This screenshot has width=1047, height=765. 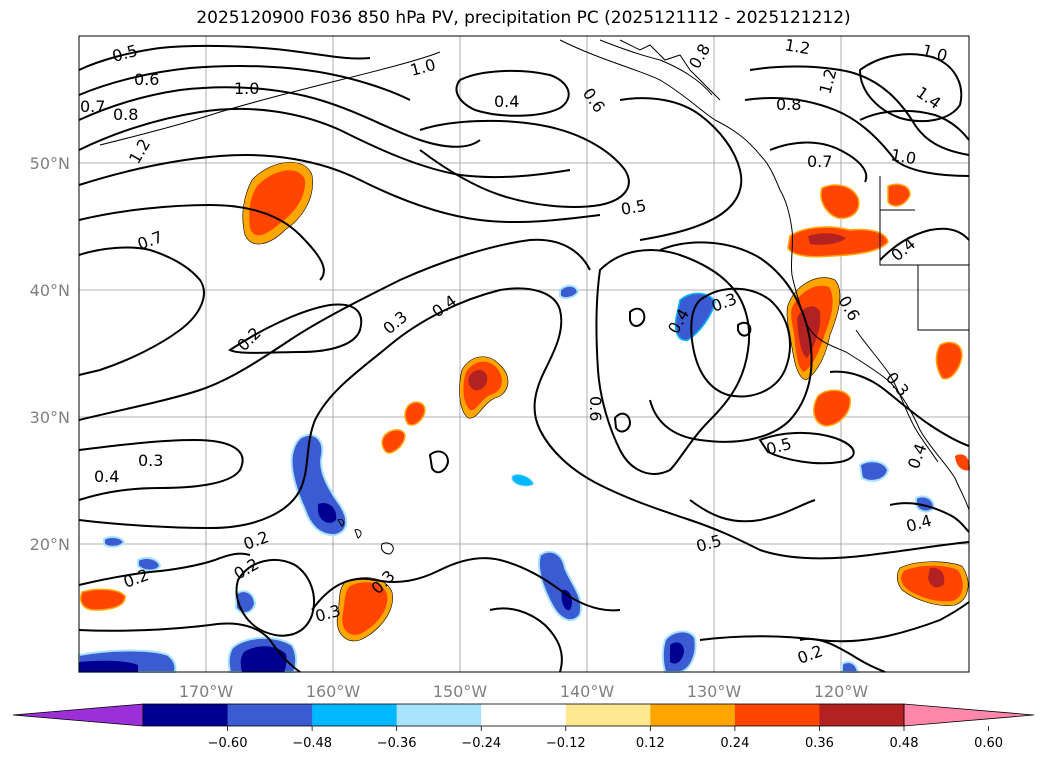 I want to click on hawaii-islands, so click(x=365, y=537).